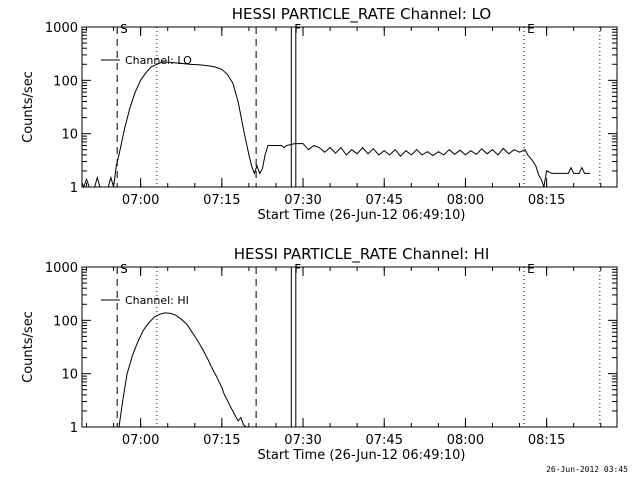 Image resolution: width=640 pixels, height=480 pixels. What do you see at coordinates (221, 200) in the screenshot?
I see `x-tick-label: 07:15` at bounding box center [221, 200].